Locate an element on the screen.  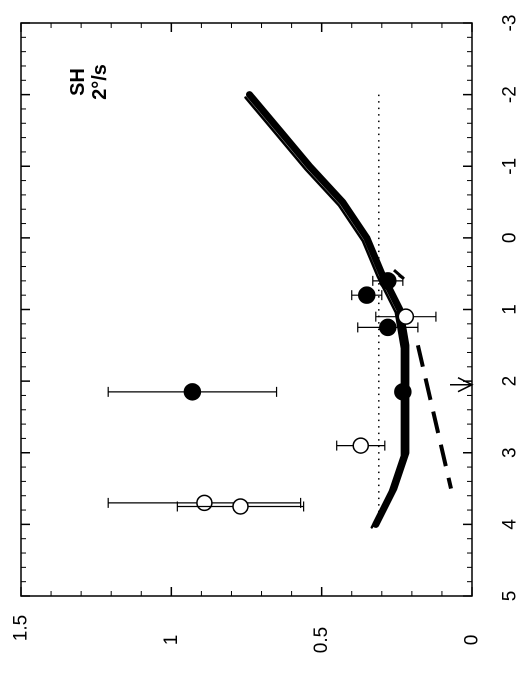
y-tick-label: 0 is located at coordinates (472, 640).